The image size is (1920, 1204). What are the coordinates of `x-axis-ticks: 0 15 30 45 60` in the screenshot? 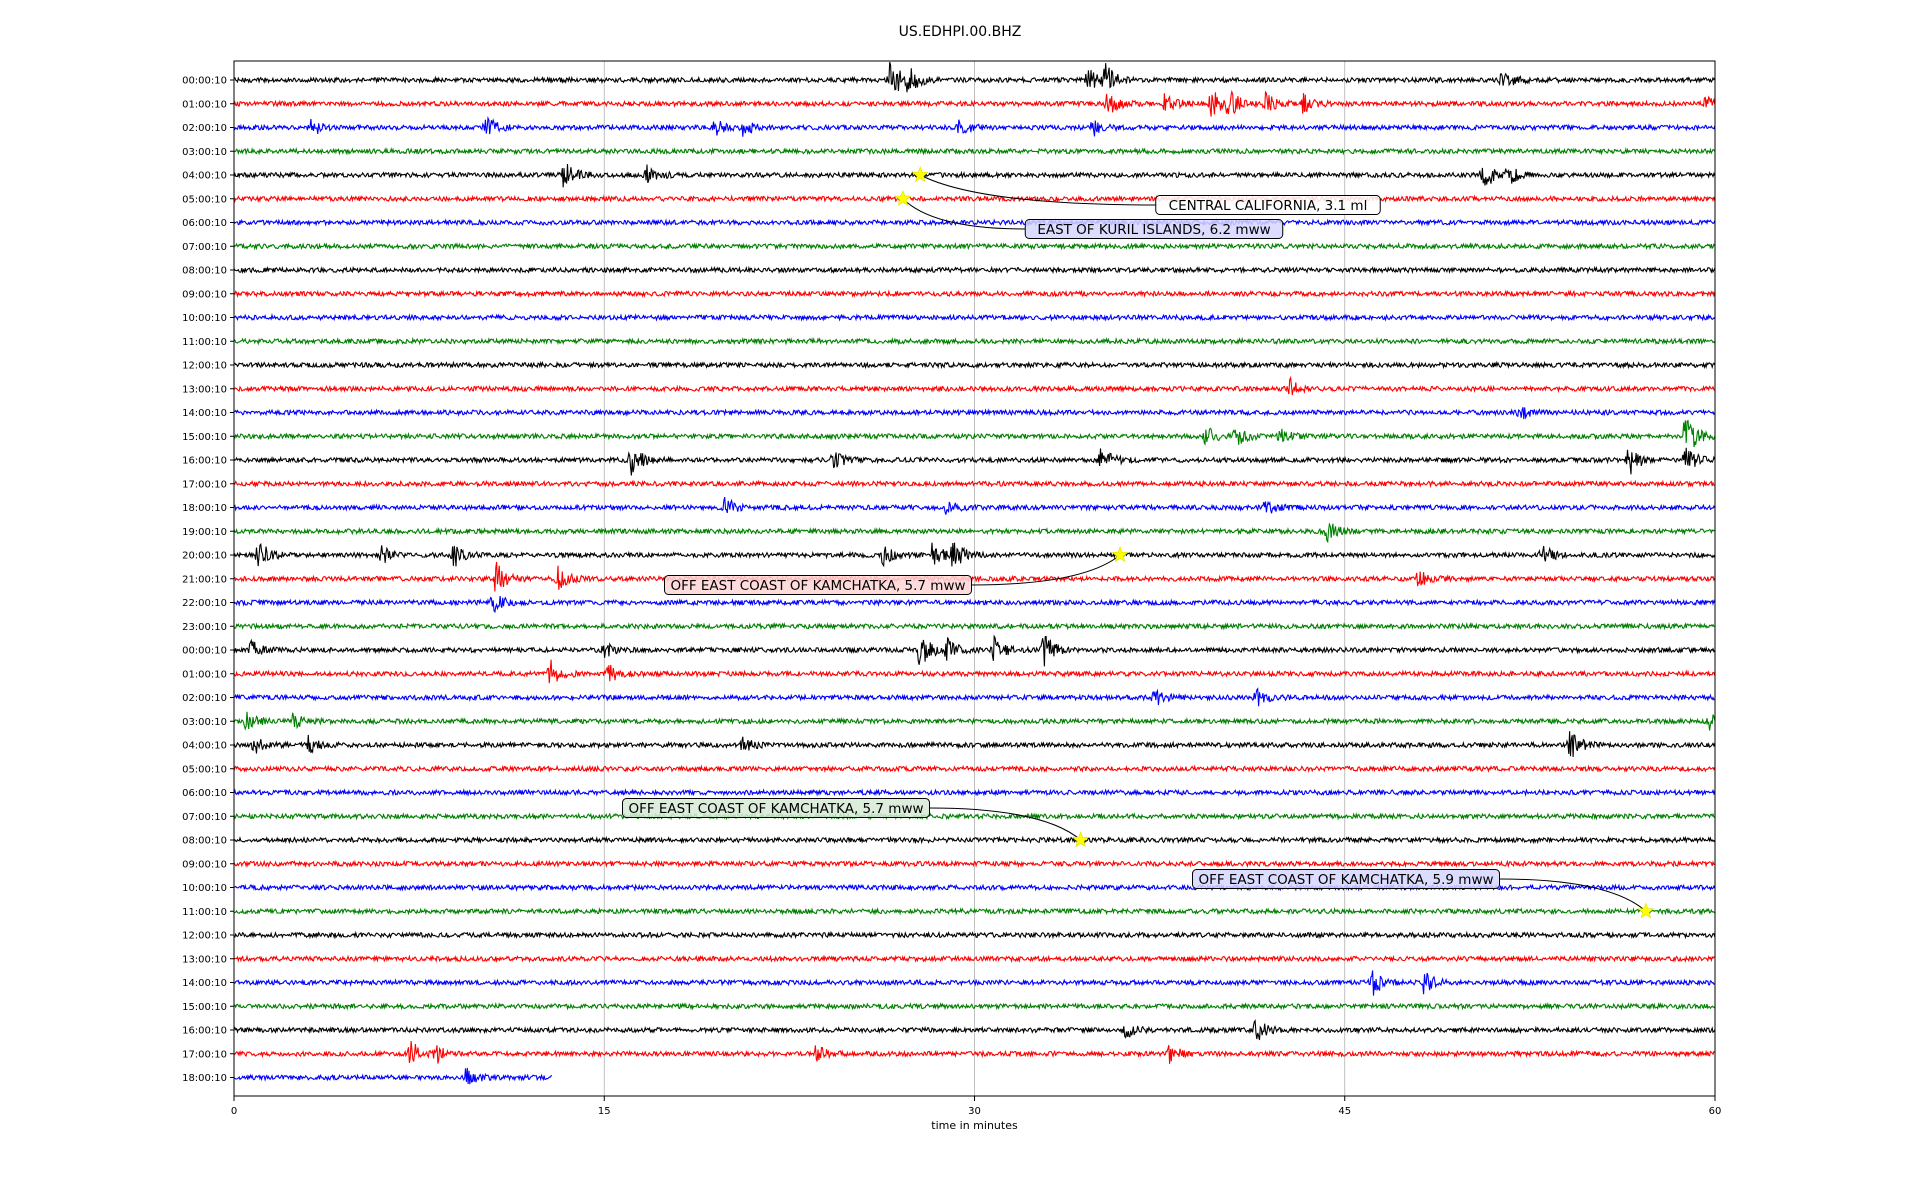 It's located at (976, 1106).